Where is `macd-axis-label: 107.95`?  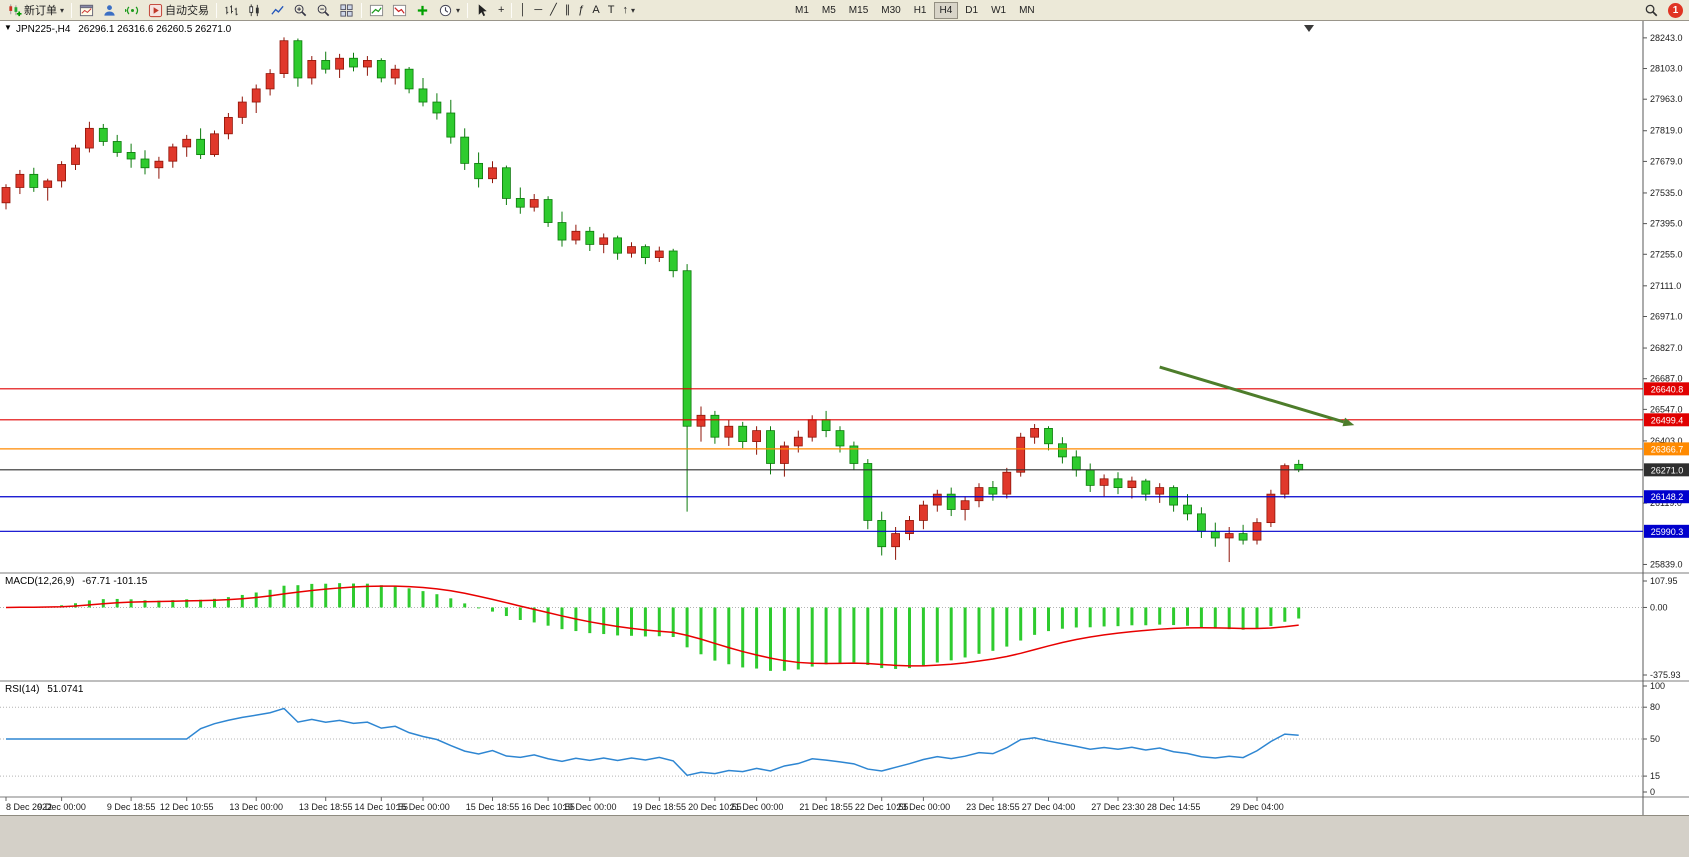
macd-axis-label: 107.95 is located at coordinates (1664, 581).